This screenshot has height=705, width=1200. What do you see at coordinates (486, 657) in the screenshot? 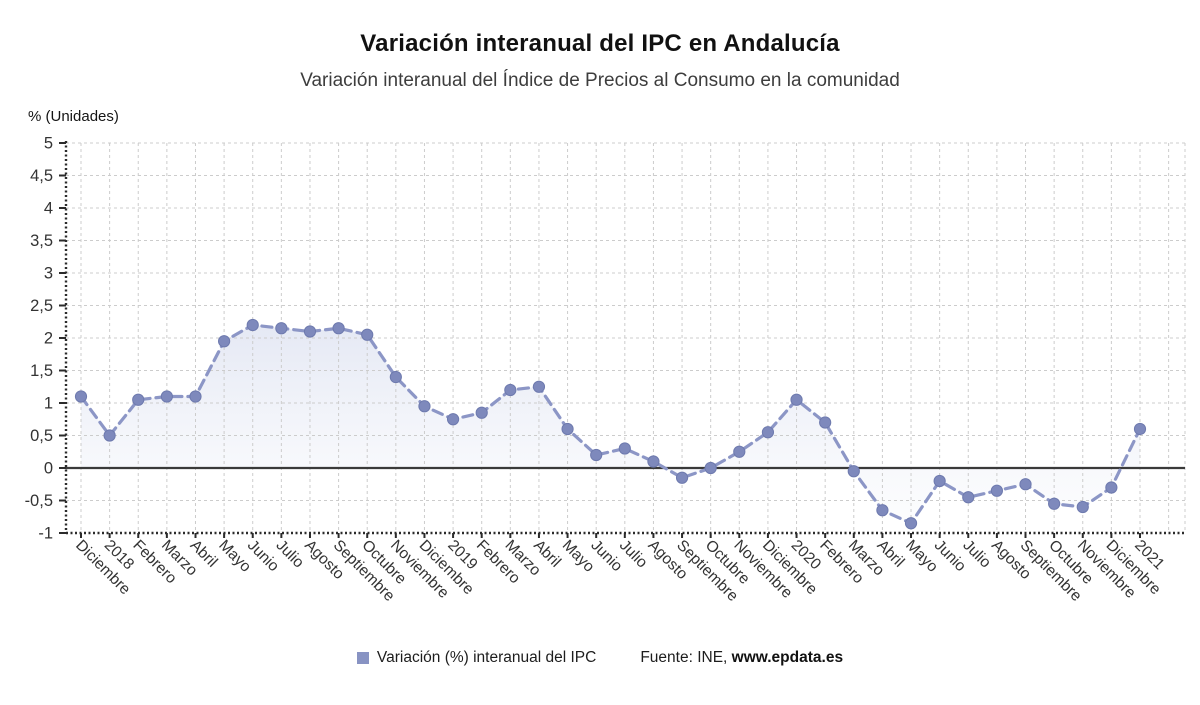
I see `legend-label: Variación (%) interanual del IPC` at bounding box center [486, 657].